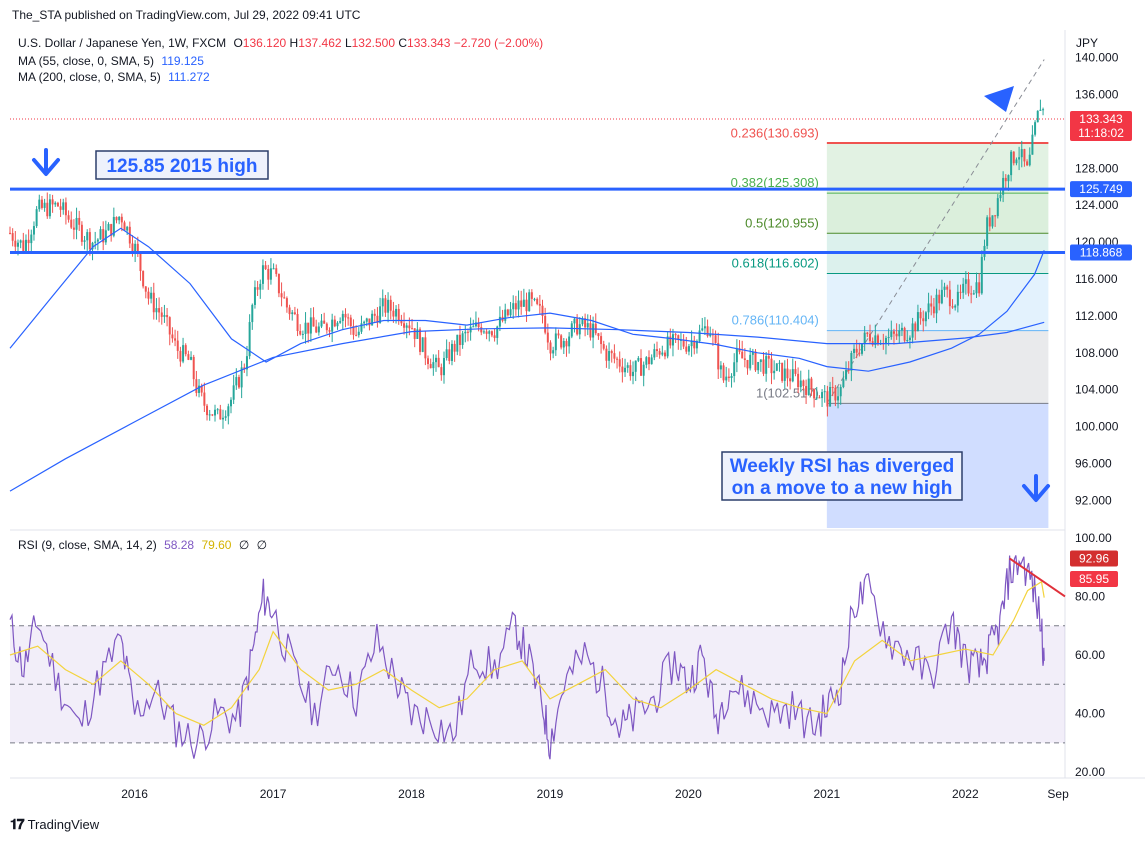 The height and width of the screenshot is (842, 1145). I want to click on rsi-value: 58.28, so click(179, 545).